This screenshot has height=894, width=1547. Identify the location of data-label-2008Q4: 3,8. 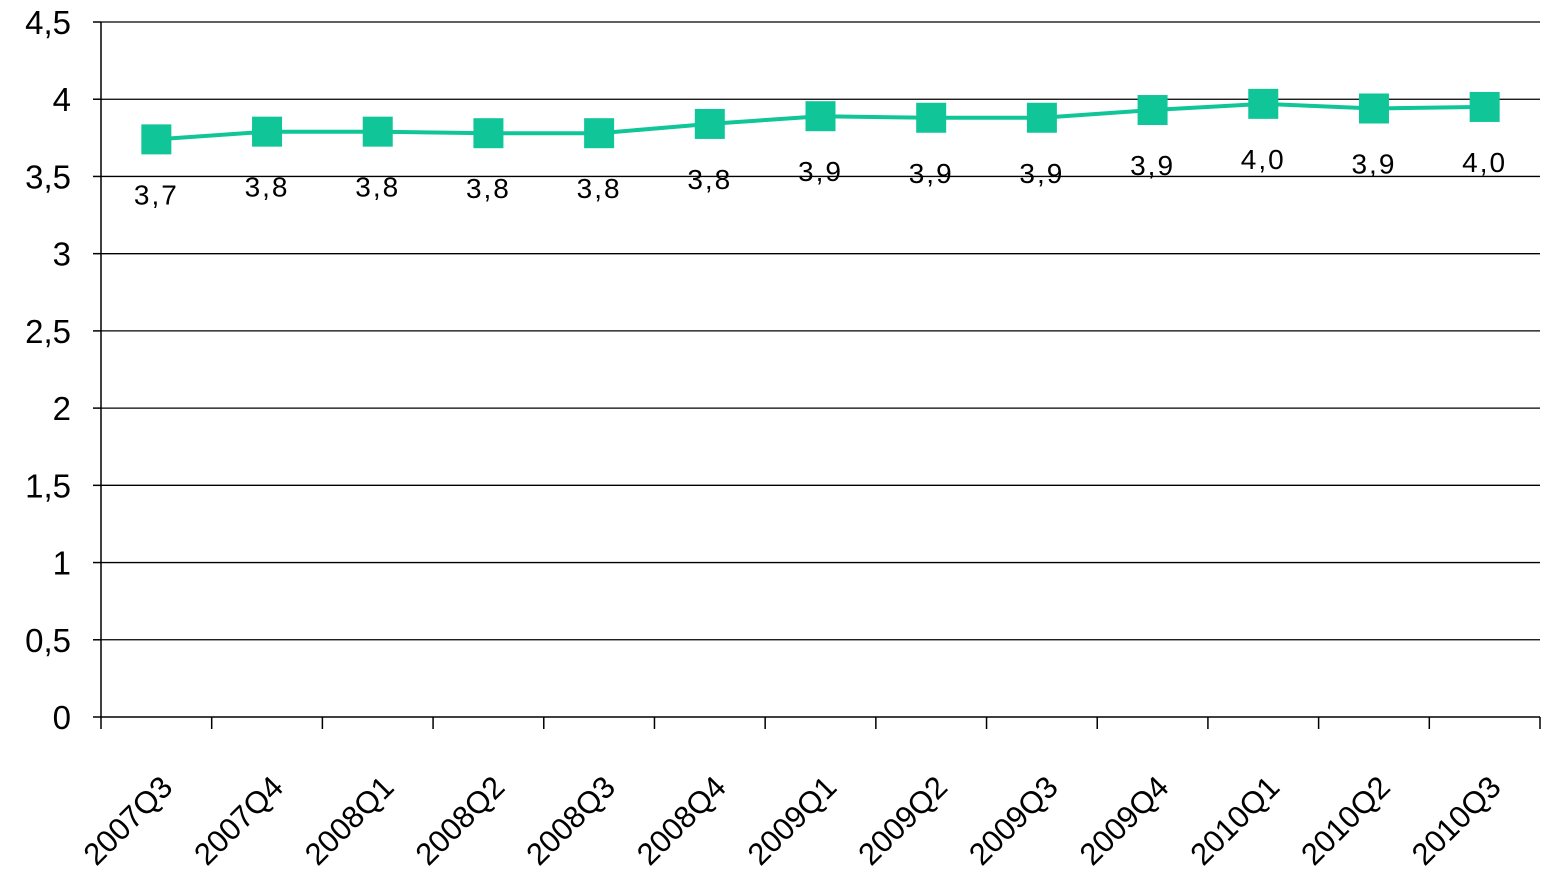
(709, 179).